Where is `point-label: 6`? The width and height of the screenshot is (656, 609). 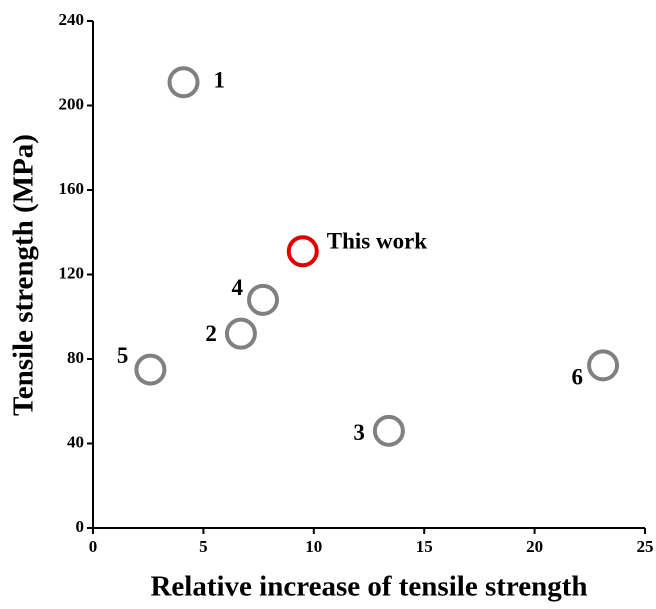
point-label: 6 is located at coordinates (578, 377).